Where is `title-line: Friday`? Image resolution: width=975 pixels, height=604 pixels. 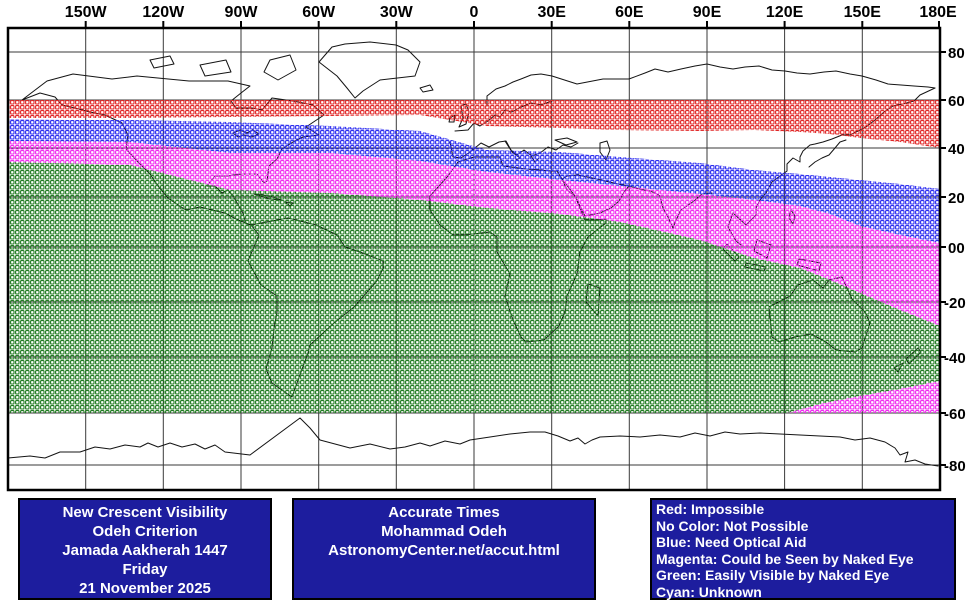 title-line: Friday is located at coordinates (145, 569).